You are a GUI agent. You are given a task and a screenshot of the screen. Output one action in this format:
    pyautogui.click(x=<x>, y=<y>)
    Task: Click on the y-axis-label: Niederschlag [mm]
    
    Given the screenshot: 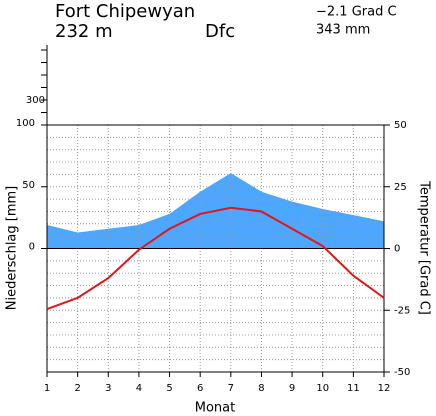 What is the action you would take?
    pyautogui.click(x=12, y=248)
    